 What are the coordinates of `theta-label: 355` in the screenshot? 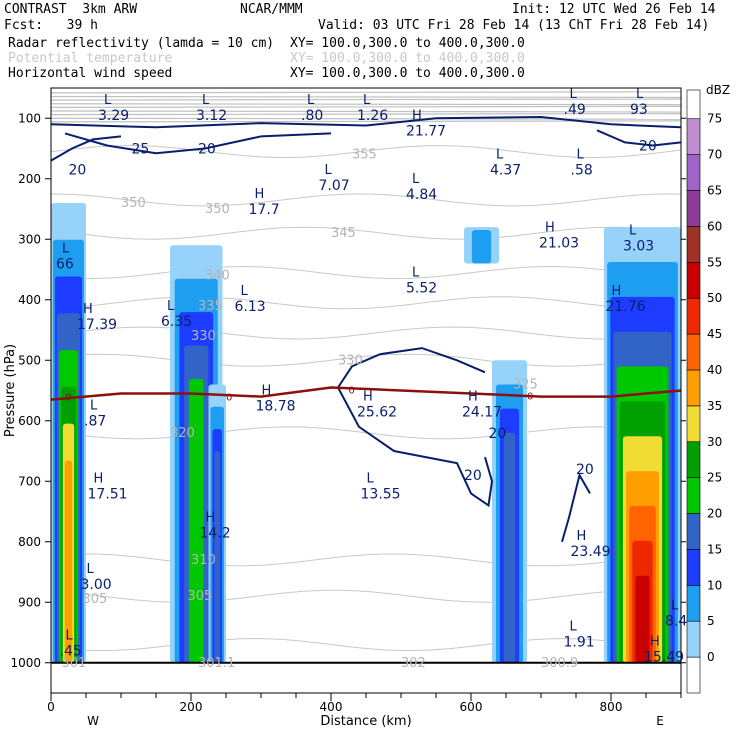 It's located at (364, 155).